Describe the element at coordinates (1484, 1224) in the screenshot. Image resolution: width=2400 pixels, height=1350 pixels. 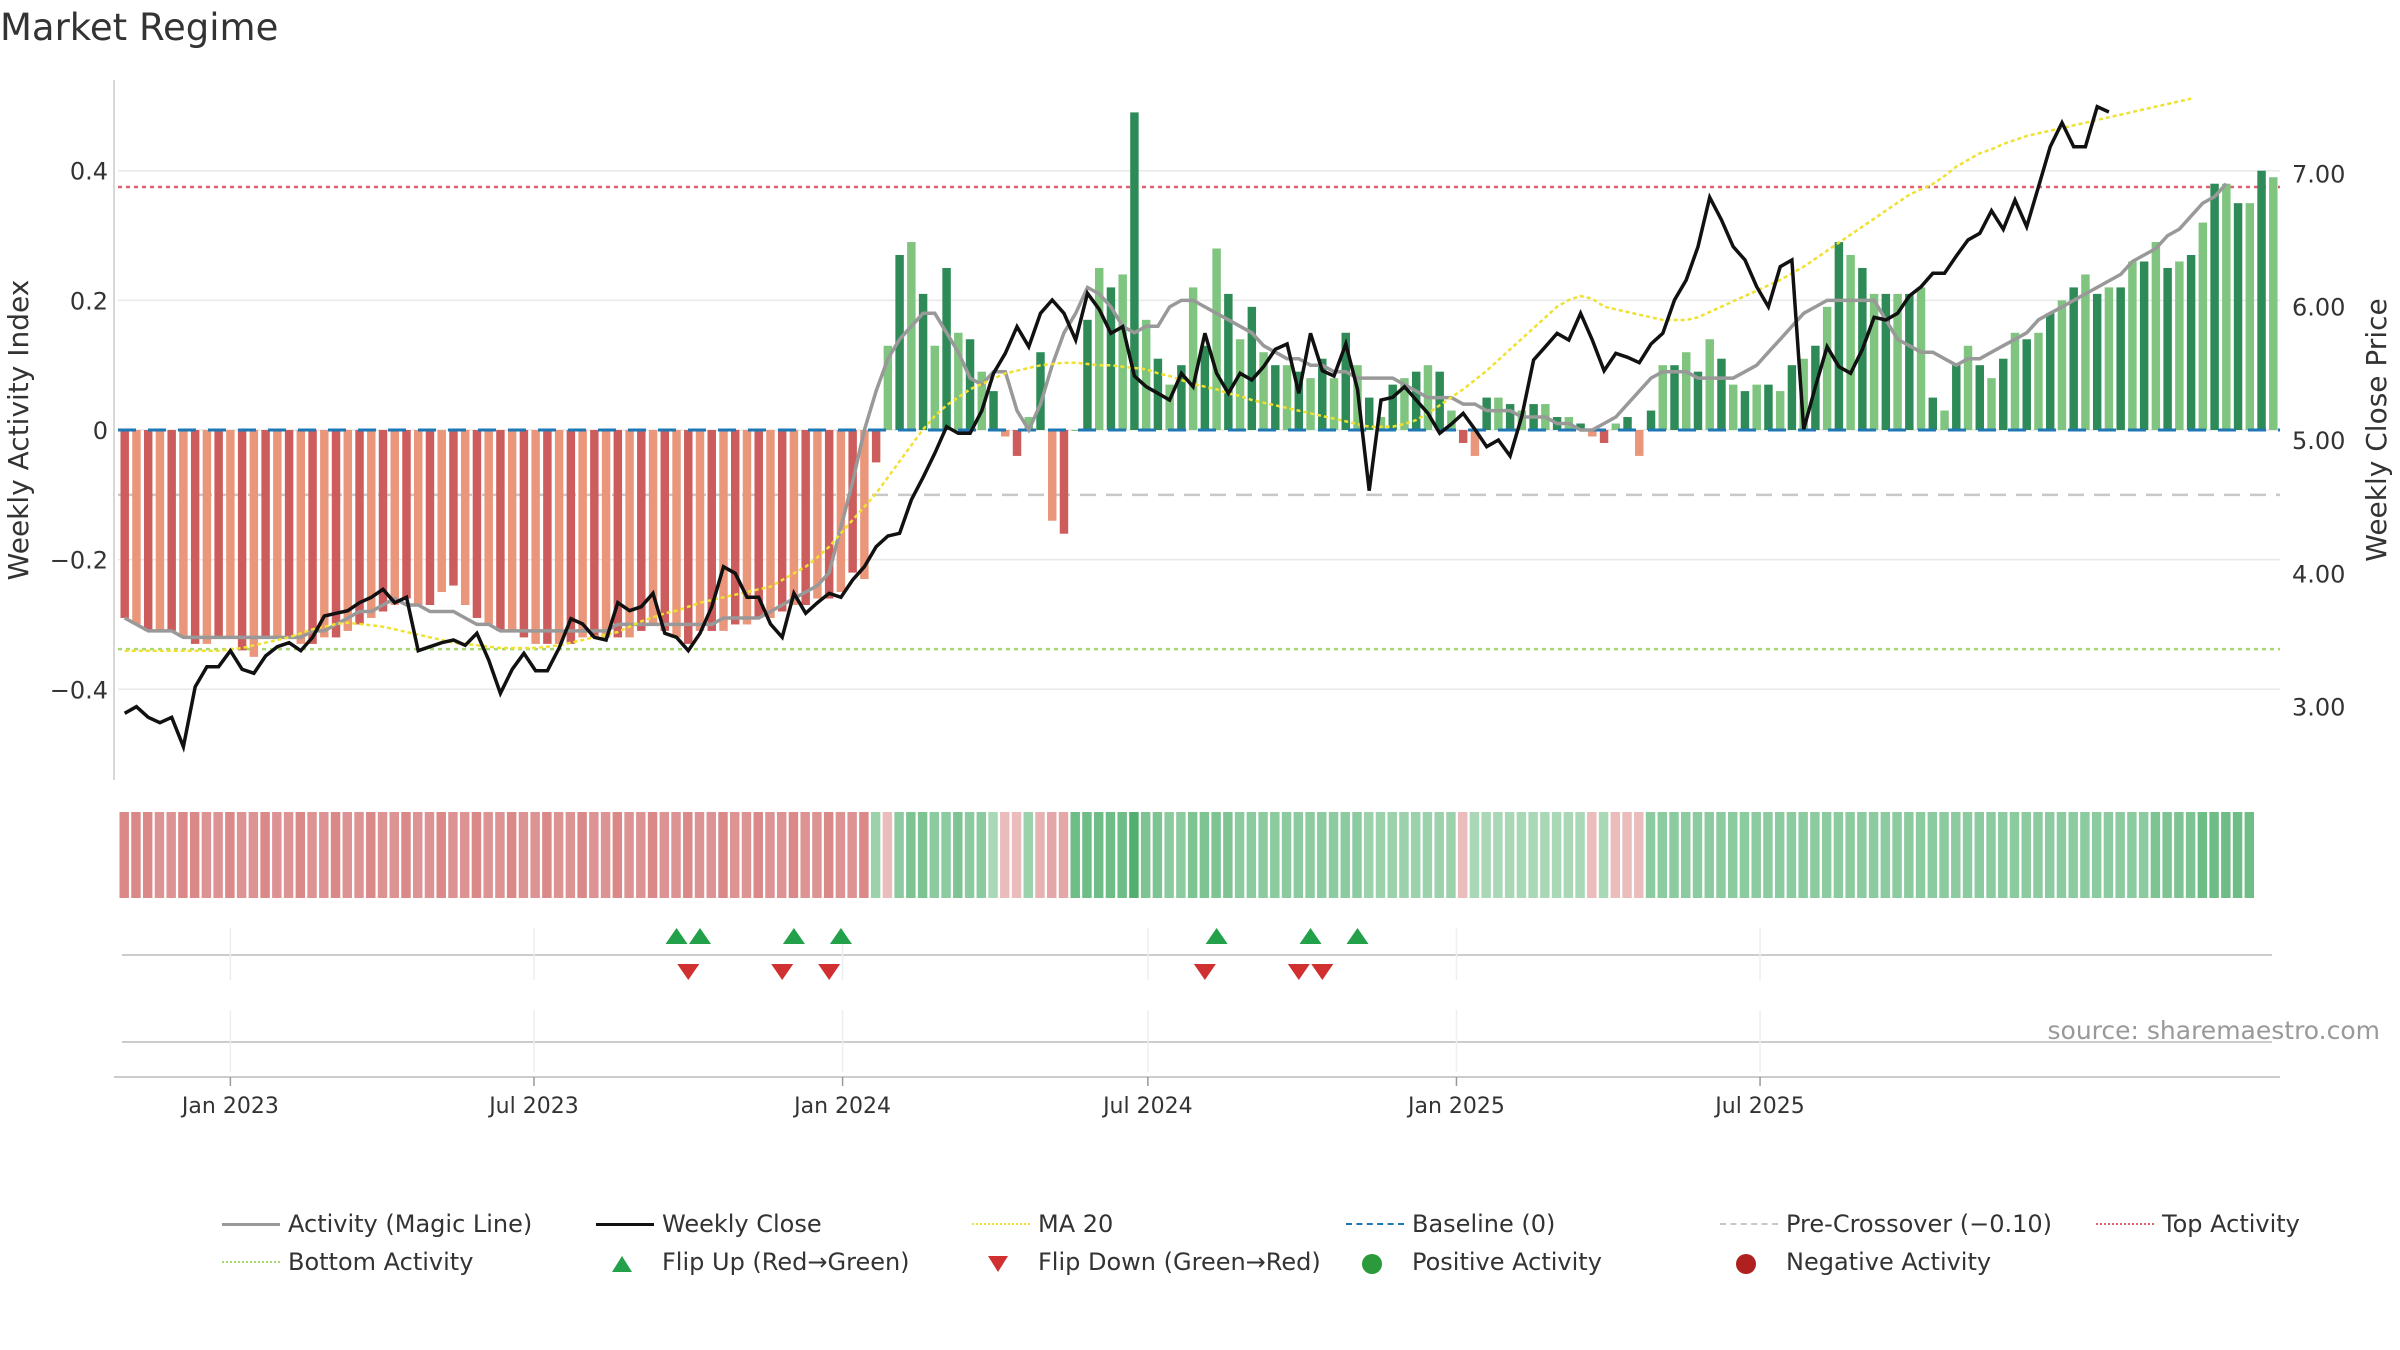
I see `legend-label: Baseline (0)` at that location.